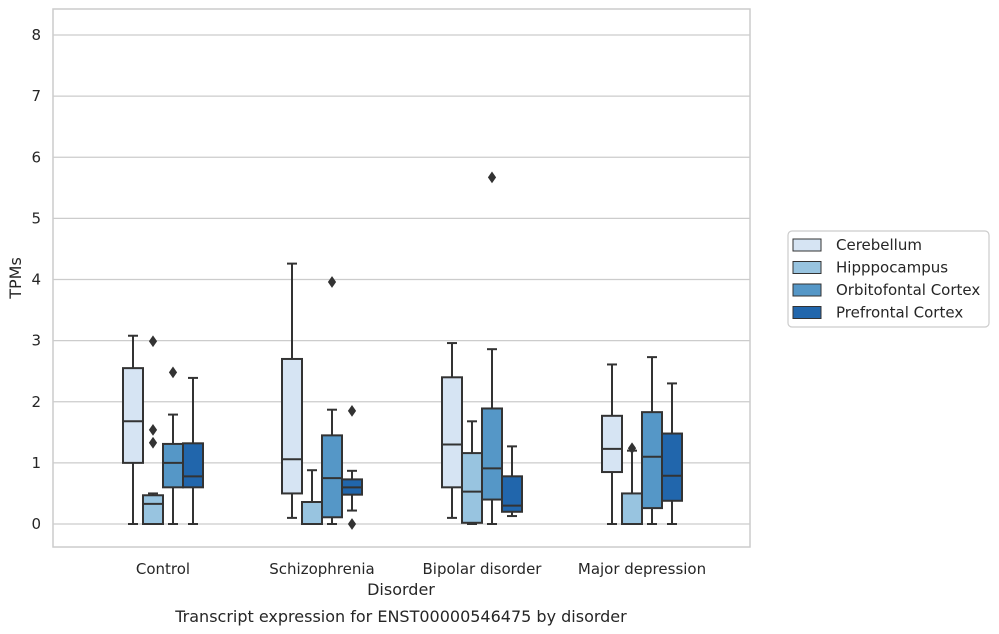 Image resolution: width=999 pixels, height=634 pixels. Describe the element at coordinates (163, 569) in the screenshot. I see `x-tick-label: Control` at that location.